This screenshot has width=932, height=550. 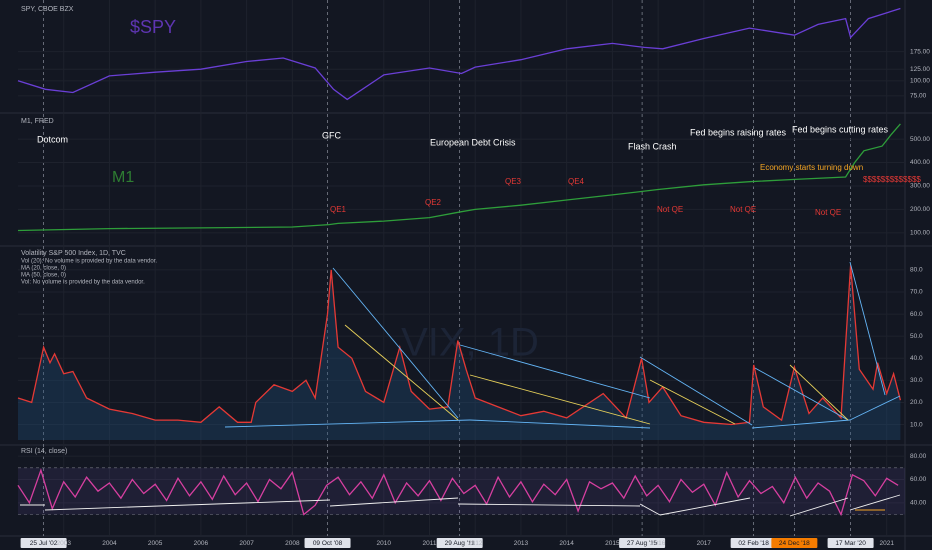 I want to click on annotation: $SPY, so click(x=153, y=27).